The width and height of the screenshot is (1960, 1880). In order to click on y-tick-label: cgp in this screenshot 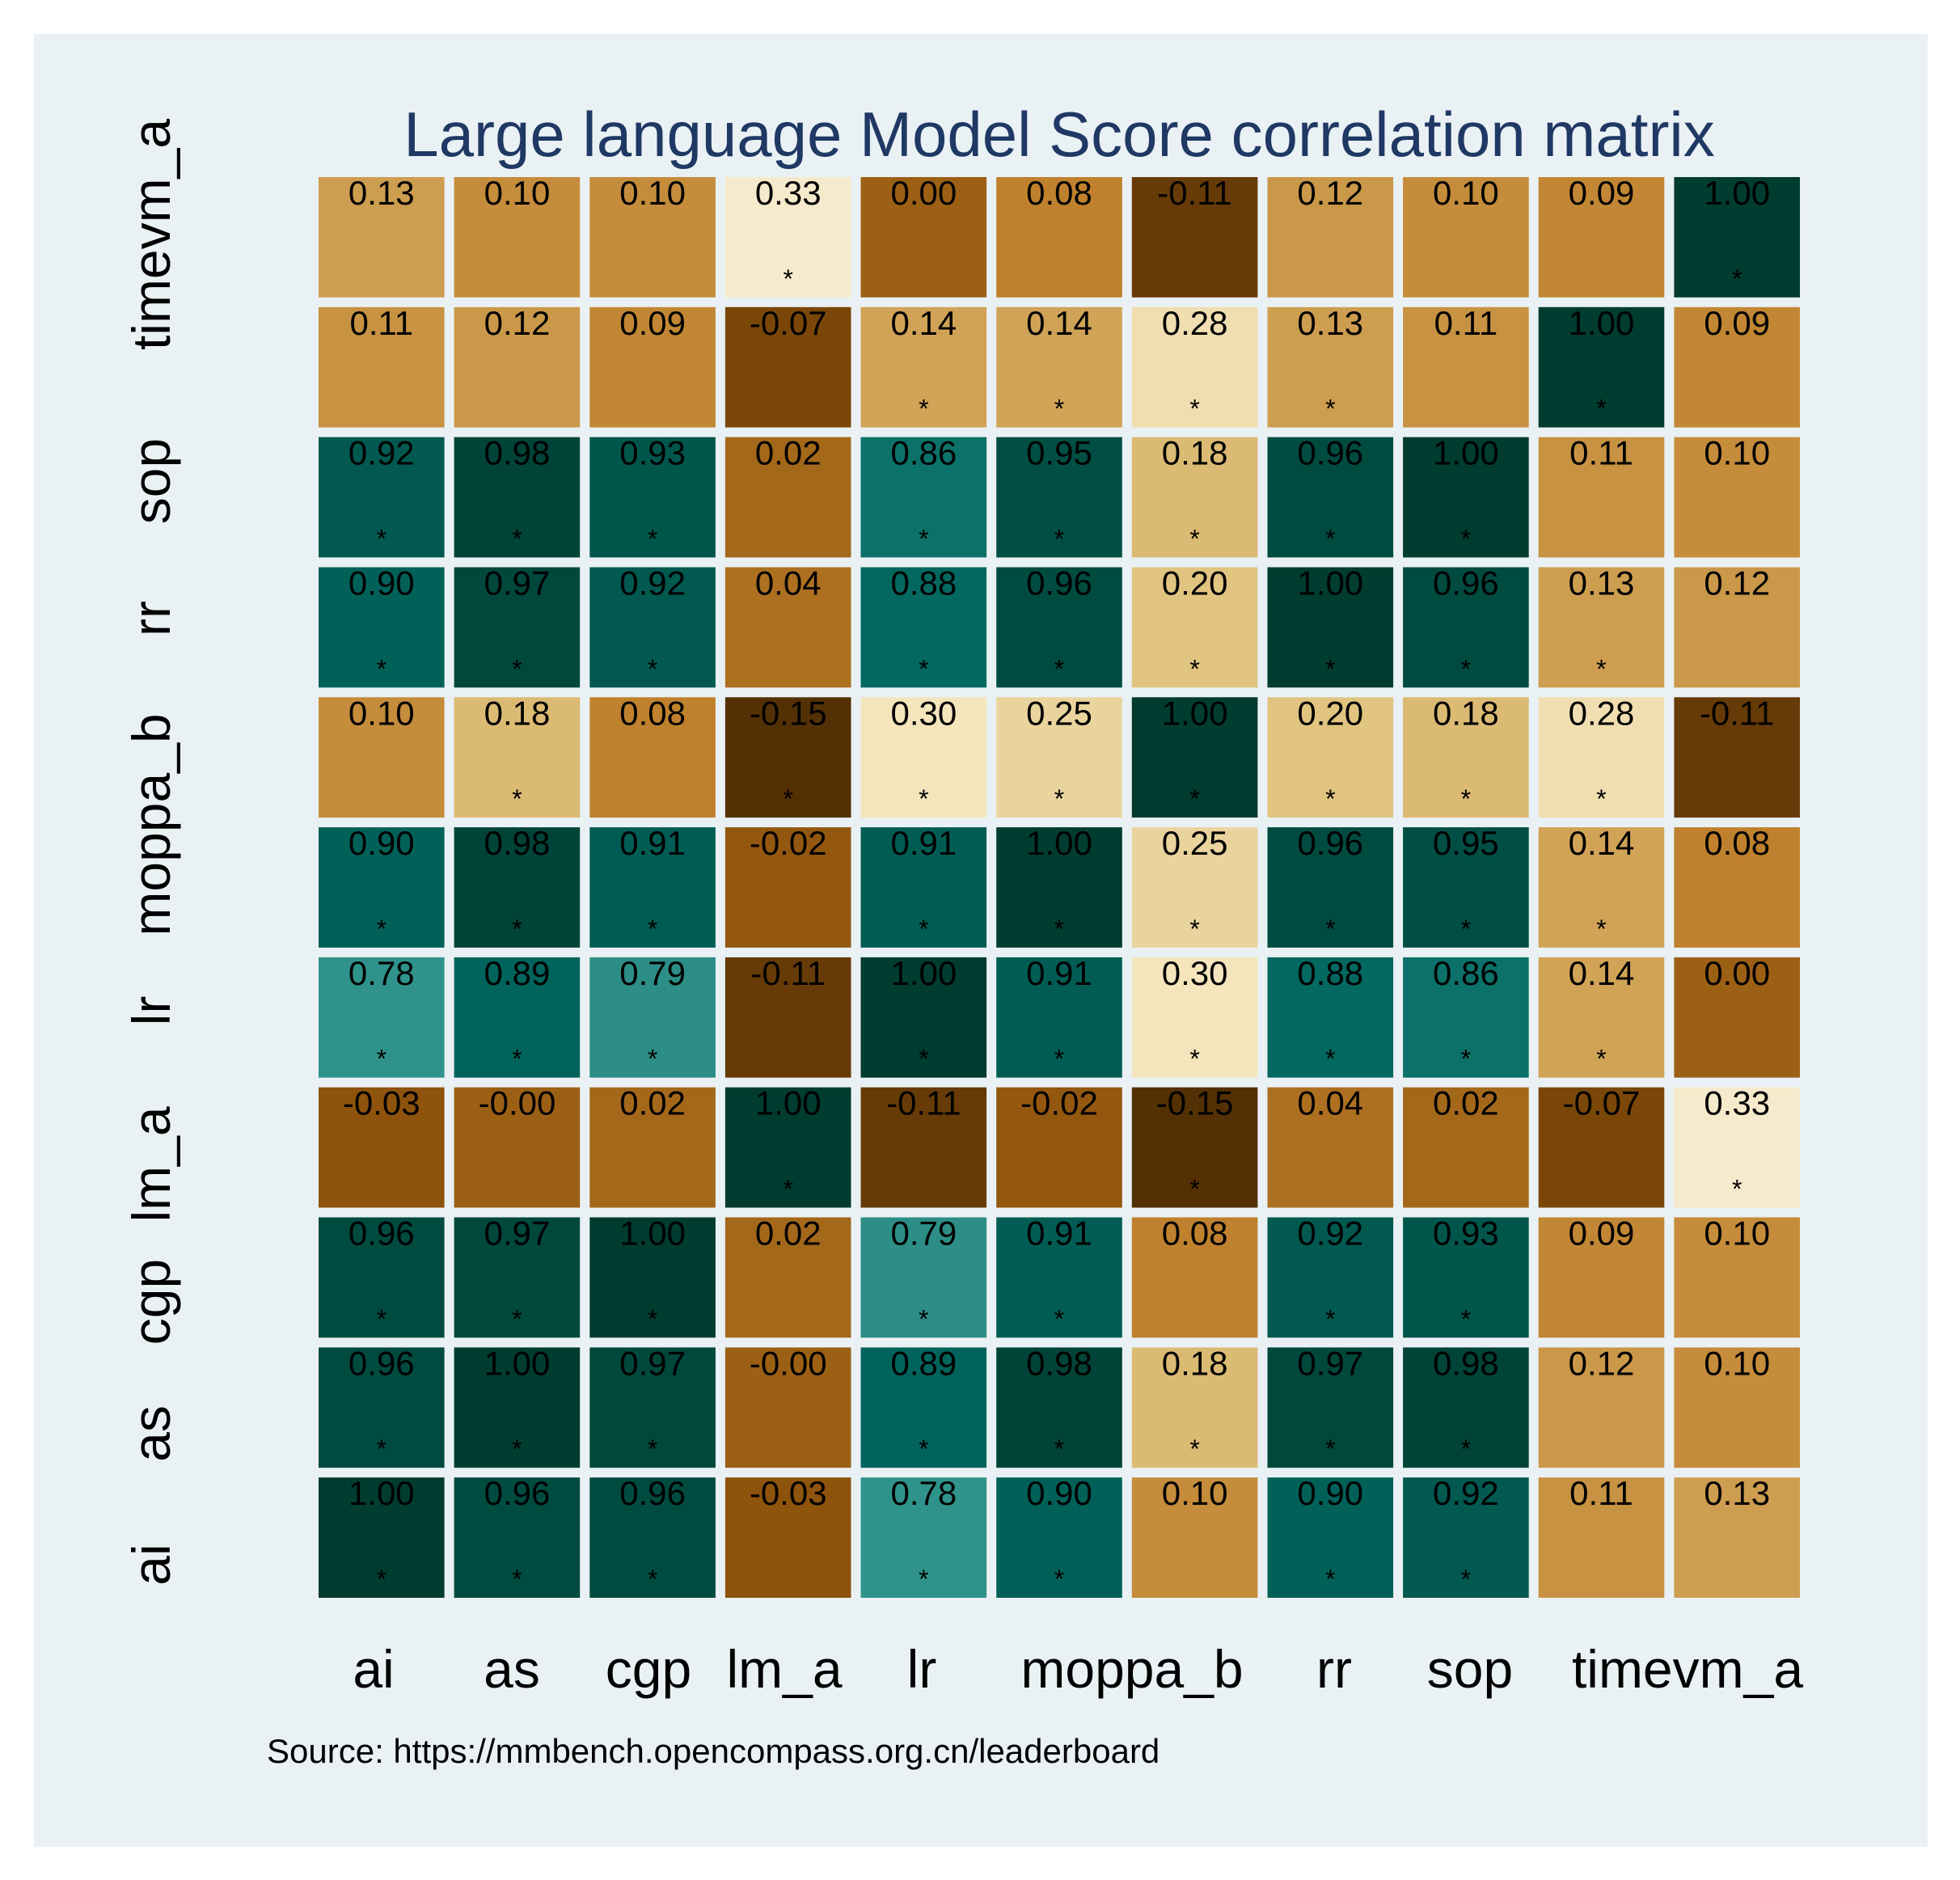, I will do `click(151, 1302)`.